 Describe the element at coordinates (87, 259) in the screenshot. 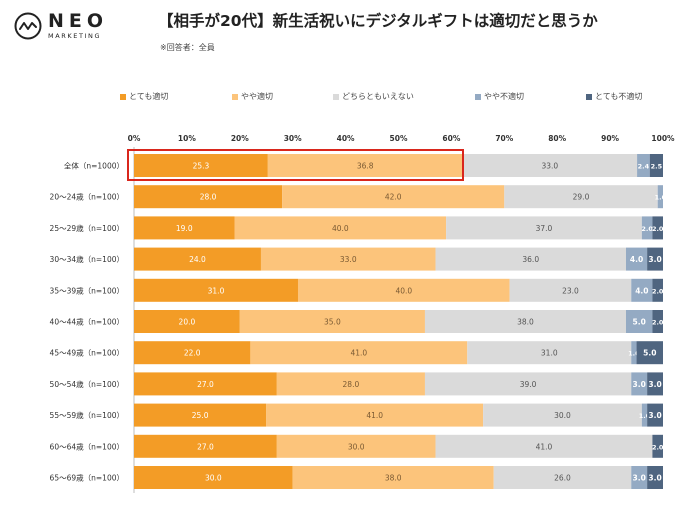

I see `category-label: 30～34歳（n=100）` at that location.